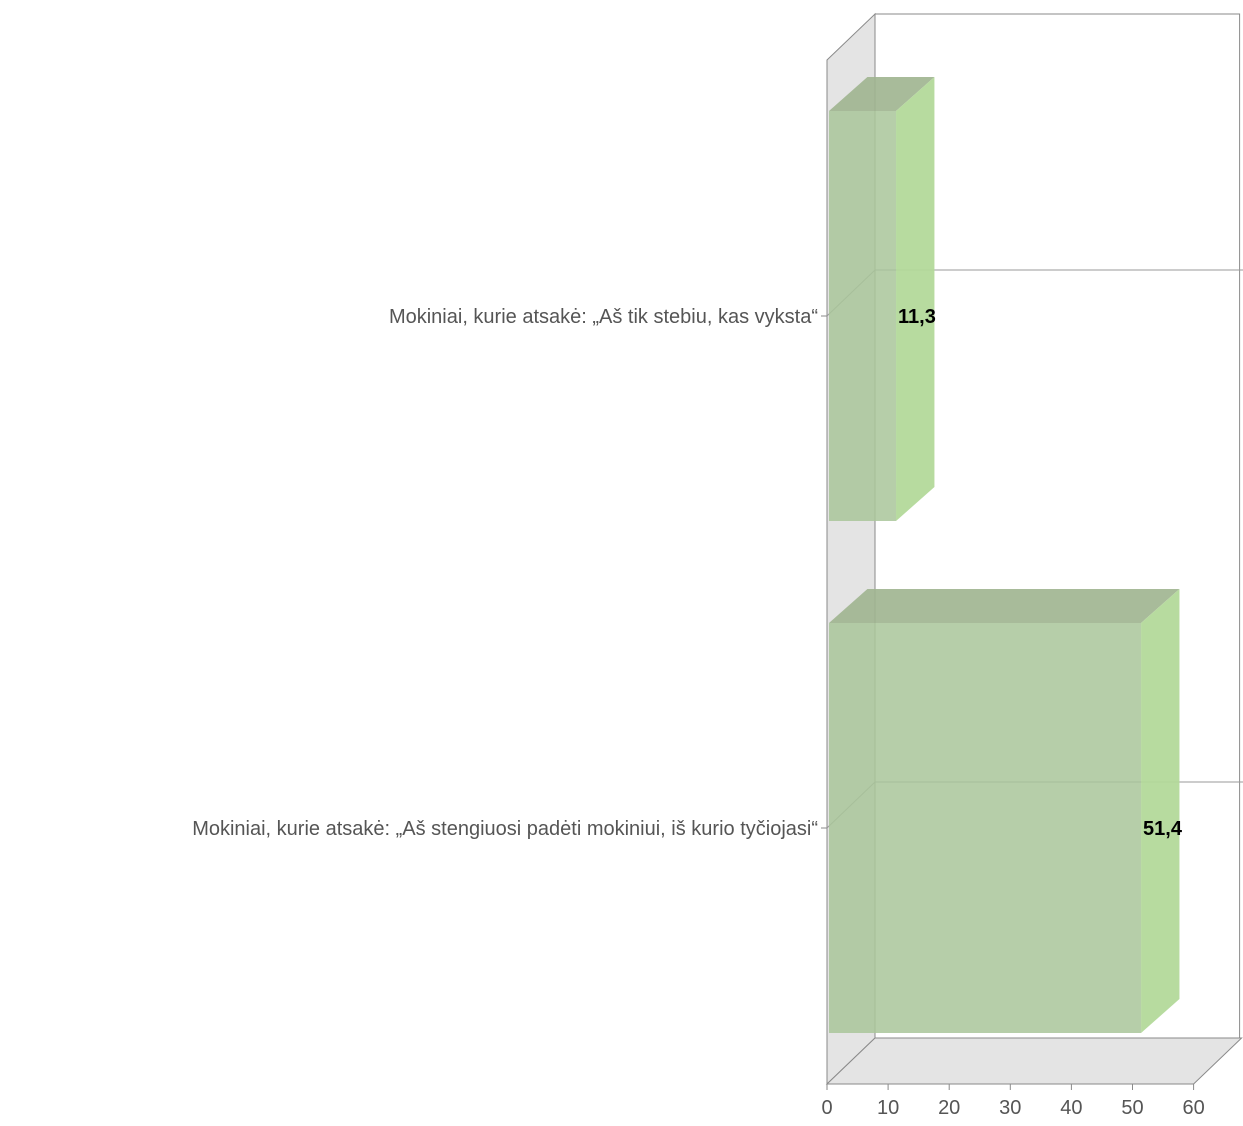 This screenshot has height=1126, width=1243. I want to click on x-tick-label: 60, so click(1193, 1108).